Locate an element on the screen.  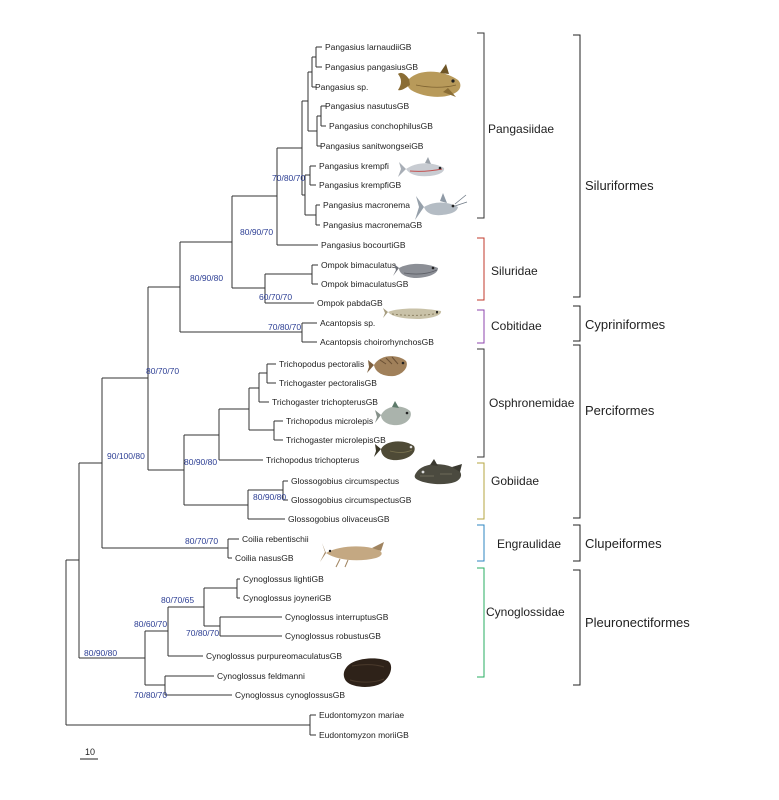
taxon-label: Pangasius larnaudiiGB is located at coordinates (368, 47).